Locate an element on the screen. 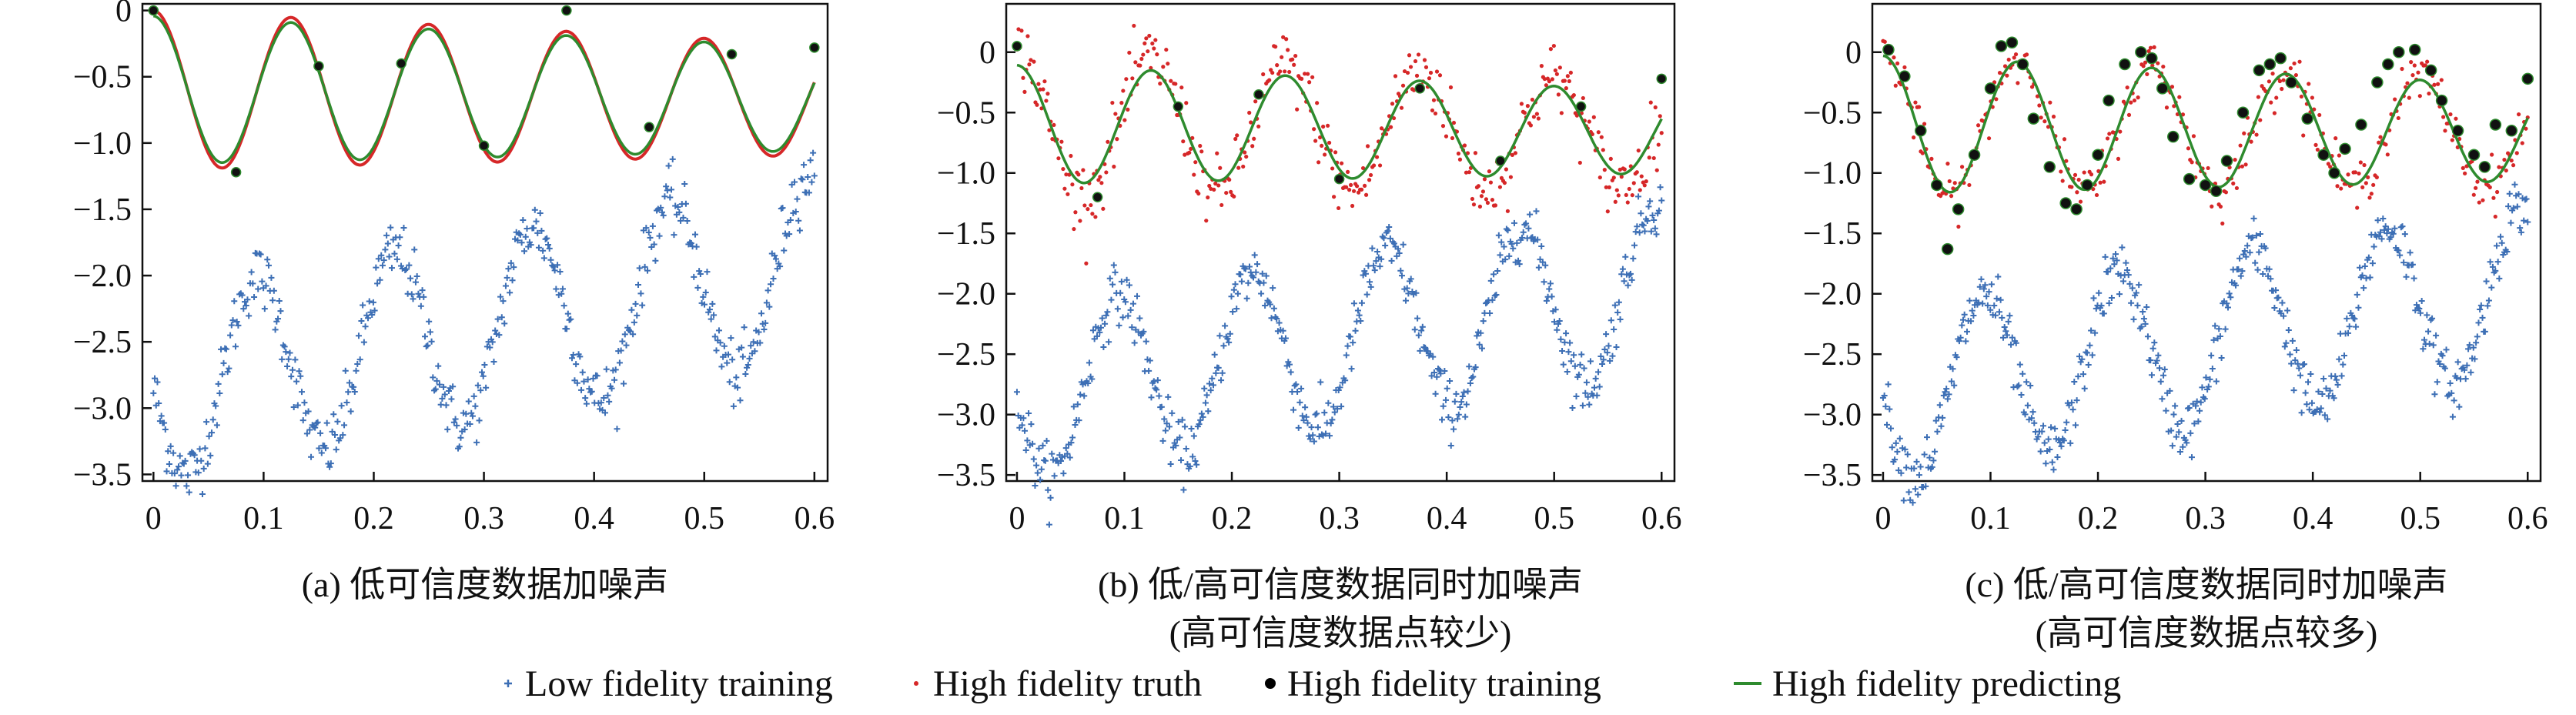 The image size is (2576, 715). y-tick-label: 0 is located at coordinates (987, 53).